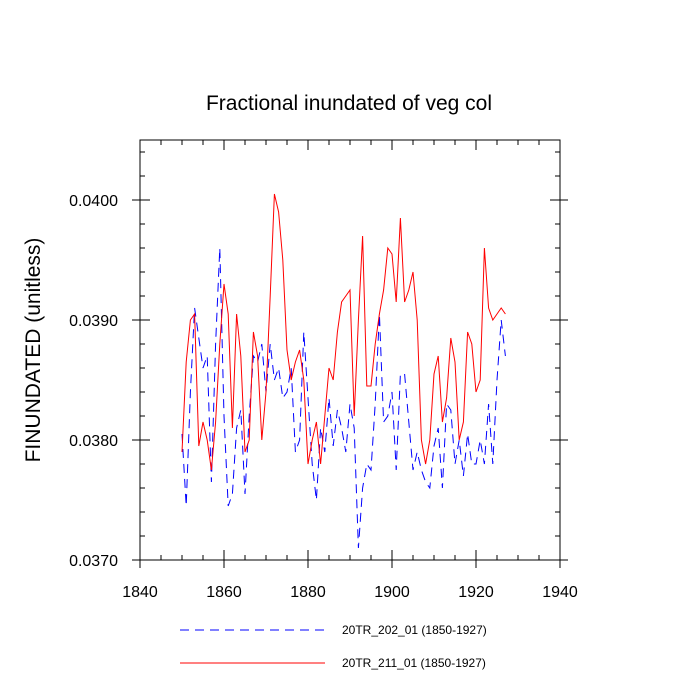 Image resolution: width=700 pixels, height=700 pixels. Describe the element at coordinates (93, 321) in the screenshot. I see `y-tick-label: 0.0390` at that location.